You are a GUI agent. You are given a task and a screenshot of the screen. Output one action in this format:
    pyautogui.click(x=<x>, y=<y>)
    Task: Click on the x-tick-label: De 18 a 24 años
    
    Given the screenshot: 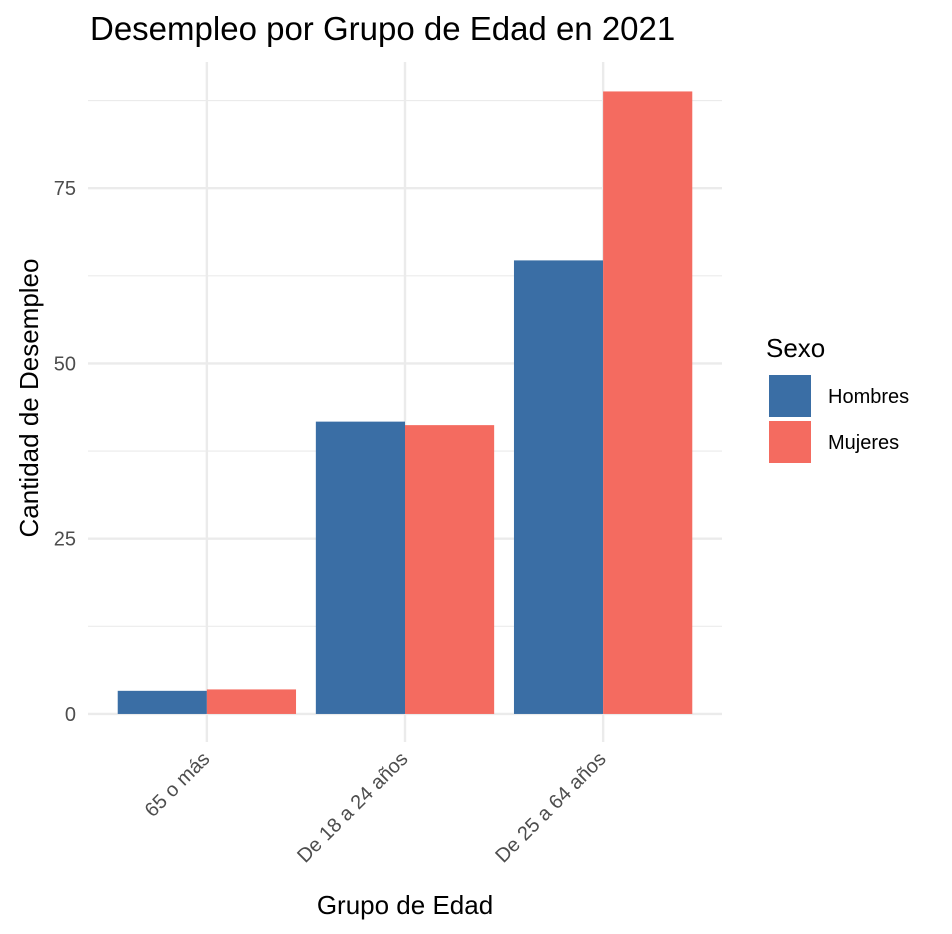 What is the action you would take?
    pyautogui.click(x=352, y=807)
    